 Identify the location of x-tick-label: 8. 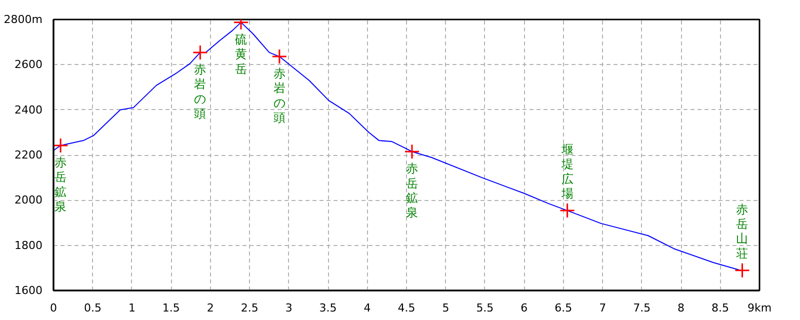
(681, 308).